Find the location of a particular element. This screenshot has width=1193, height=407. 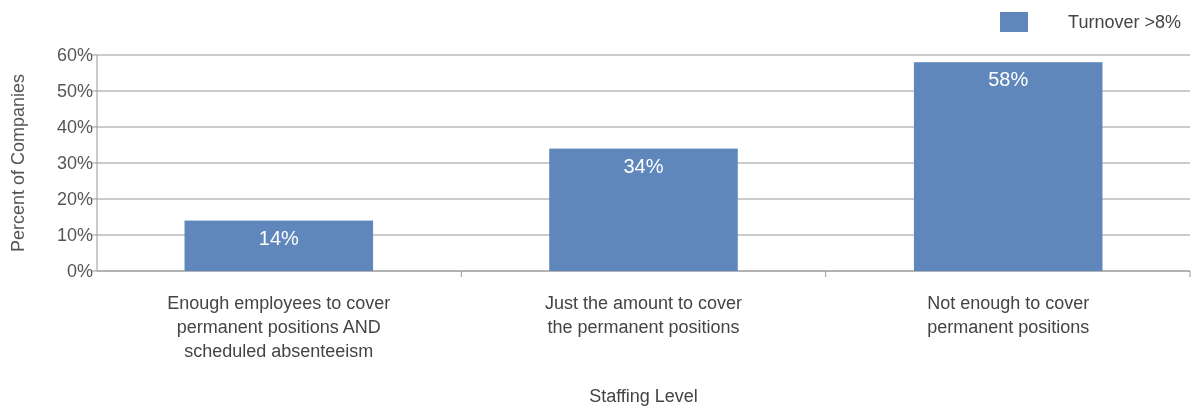

y-tick-label: 40% is located at coordinates (74, 127).